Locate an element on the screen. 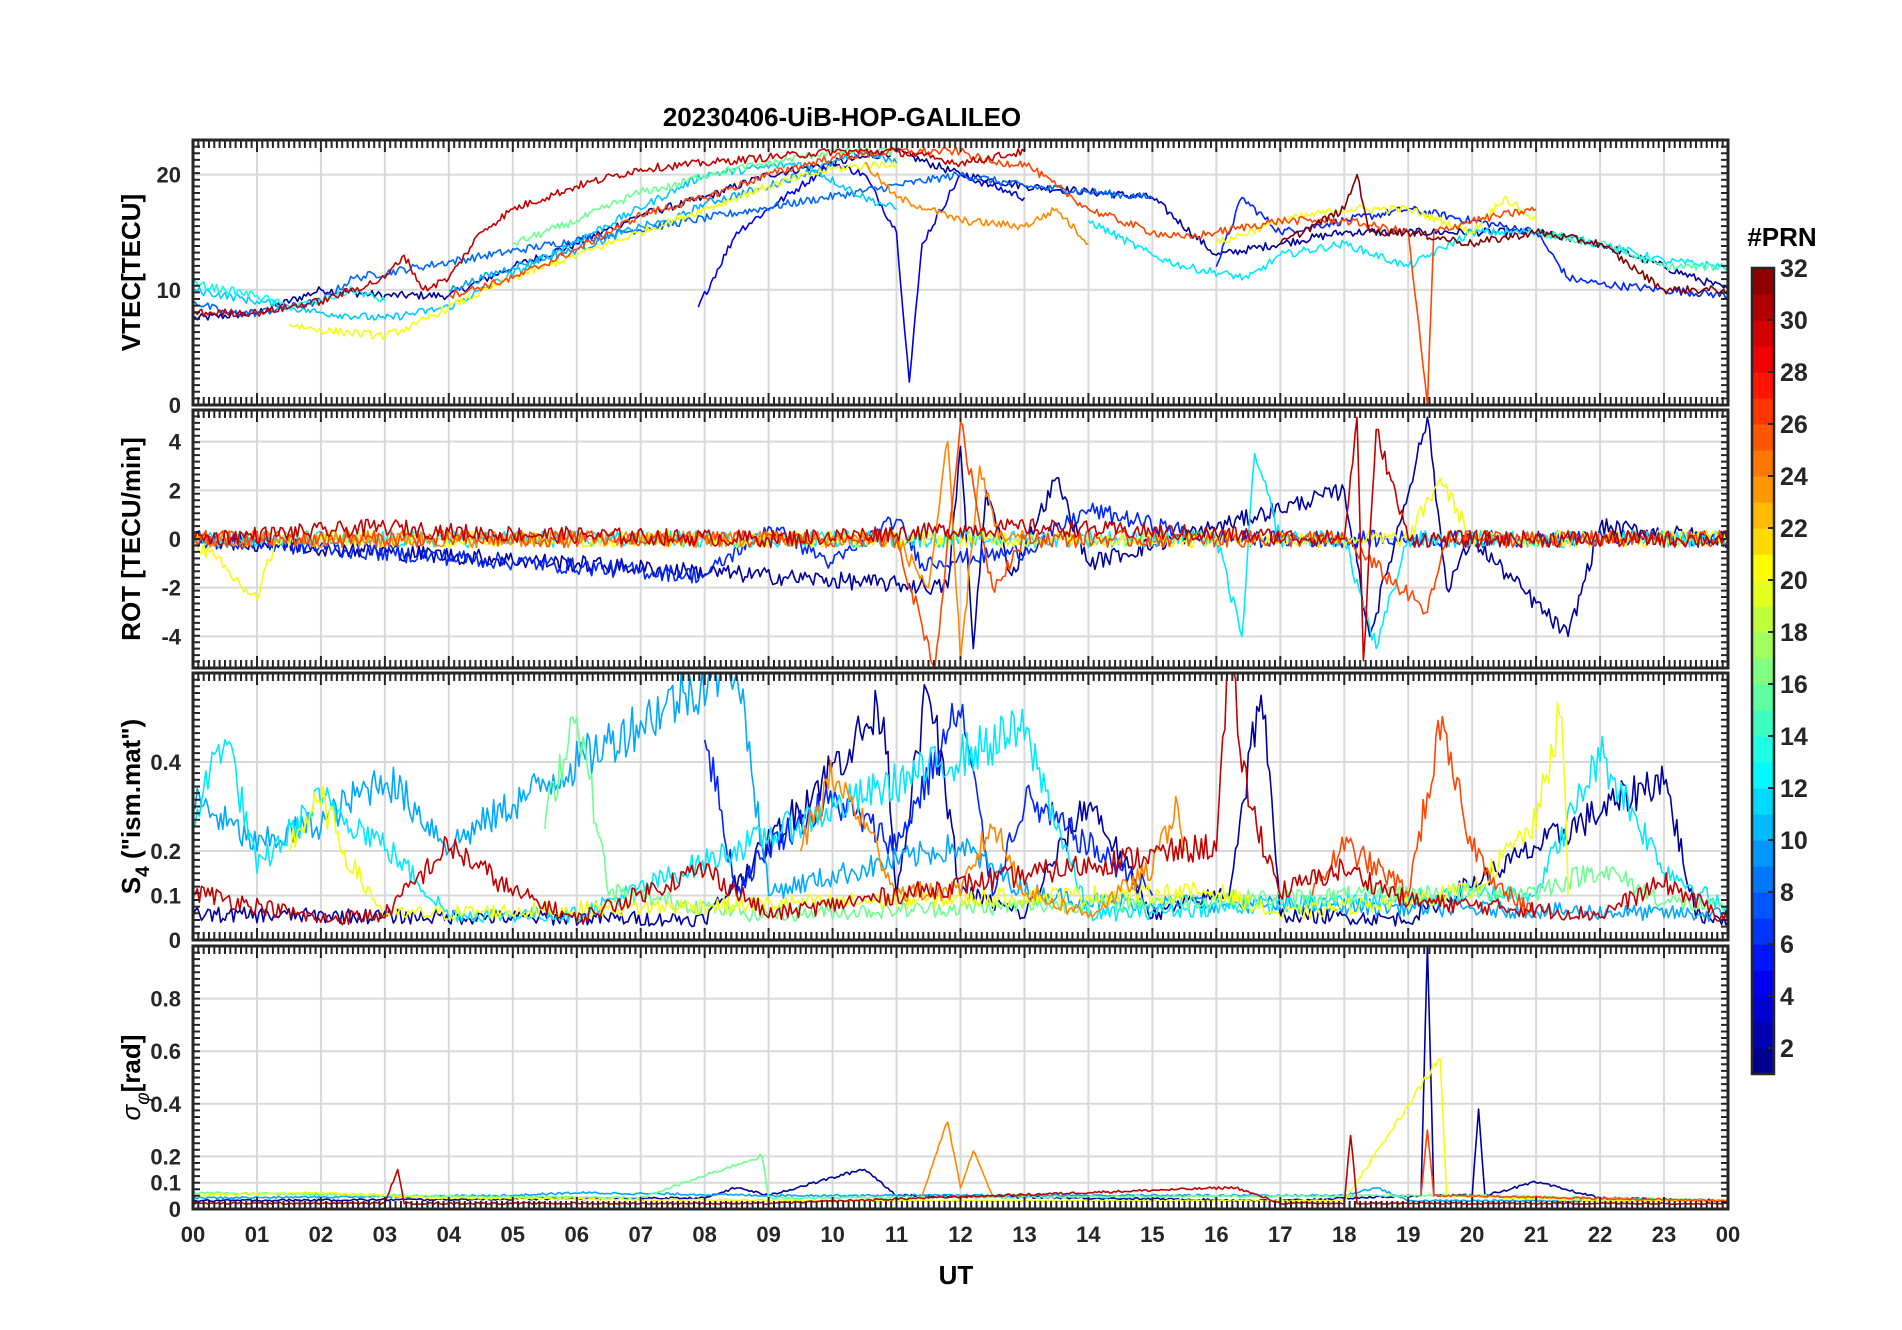  colorbar-tick-label: 20 is located at coordinates (1794, 581).